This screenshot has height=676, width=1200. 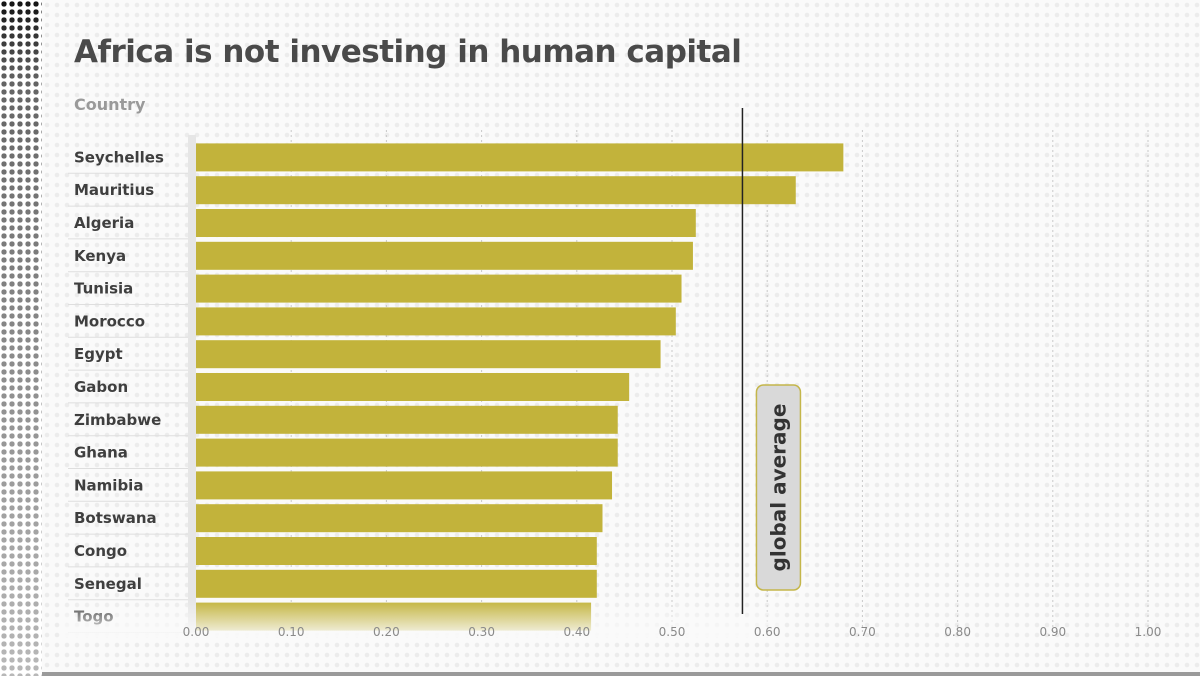 What do you see at coordinates (100, 256) in the screenshot?
I see `category-label: Kenya` at bounding box center [100, 256].